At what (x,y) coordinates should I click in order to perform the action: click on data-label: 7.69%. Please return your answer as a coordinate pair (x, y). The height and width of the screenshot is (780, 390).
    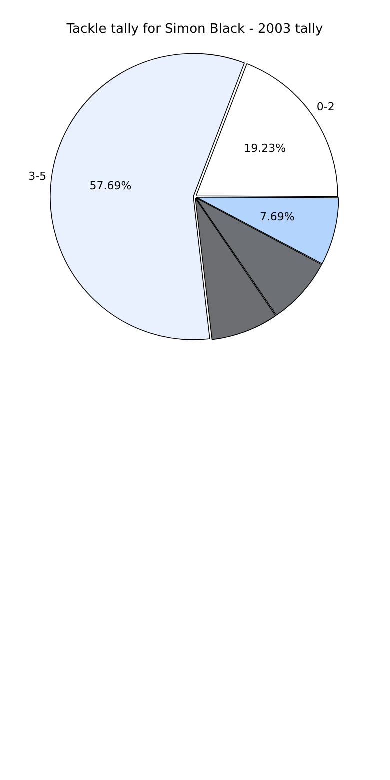
    Looking at the image, I should click on (277, 217).